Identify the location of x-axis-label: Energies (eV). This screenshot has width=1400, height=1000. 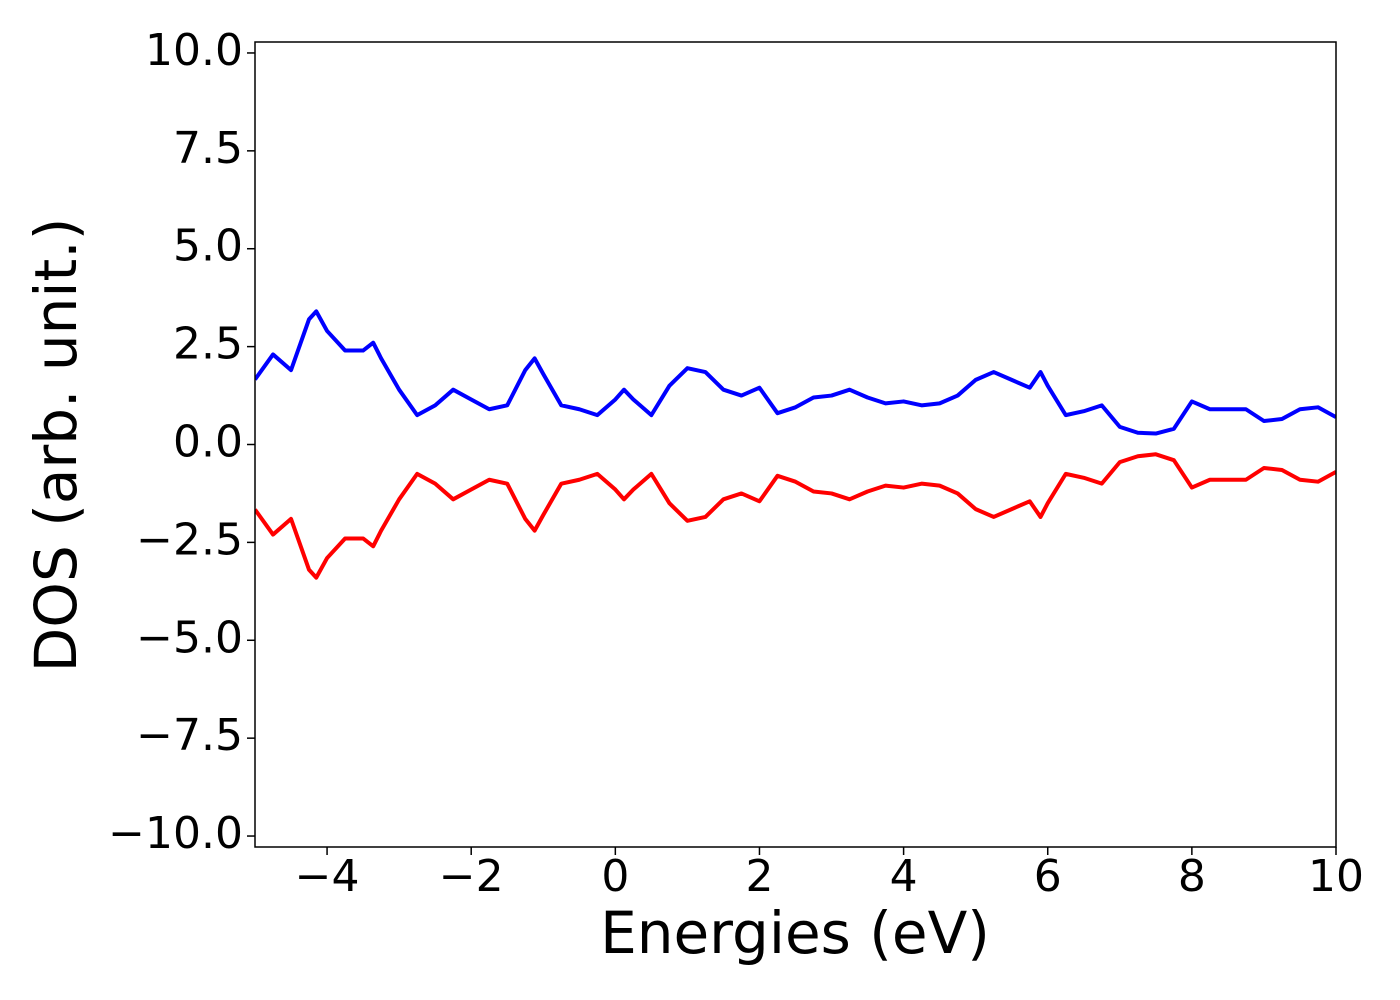
(795, 933).